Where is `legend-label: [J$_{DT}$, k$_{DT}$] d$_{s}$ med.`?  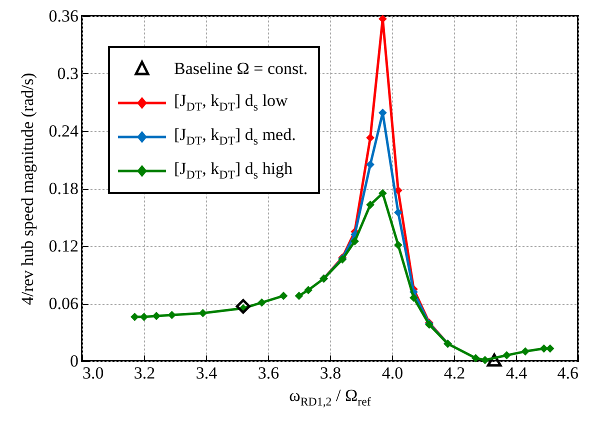
legend-label: [J$_{DT}$, k$_{DT}$] d$_{s}$ med. is located at coordinates (235, 137).